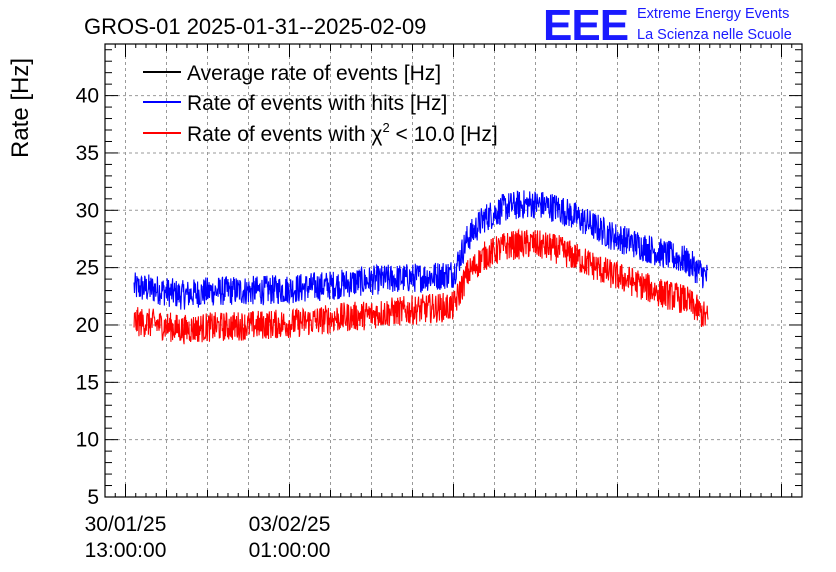 This screenshot has width=836, height=572. What do you see at coordinates (93, 497) in the screenshot?
I see `y-tick-label: 5` at bounding box center [93, 497].